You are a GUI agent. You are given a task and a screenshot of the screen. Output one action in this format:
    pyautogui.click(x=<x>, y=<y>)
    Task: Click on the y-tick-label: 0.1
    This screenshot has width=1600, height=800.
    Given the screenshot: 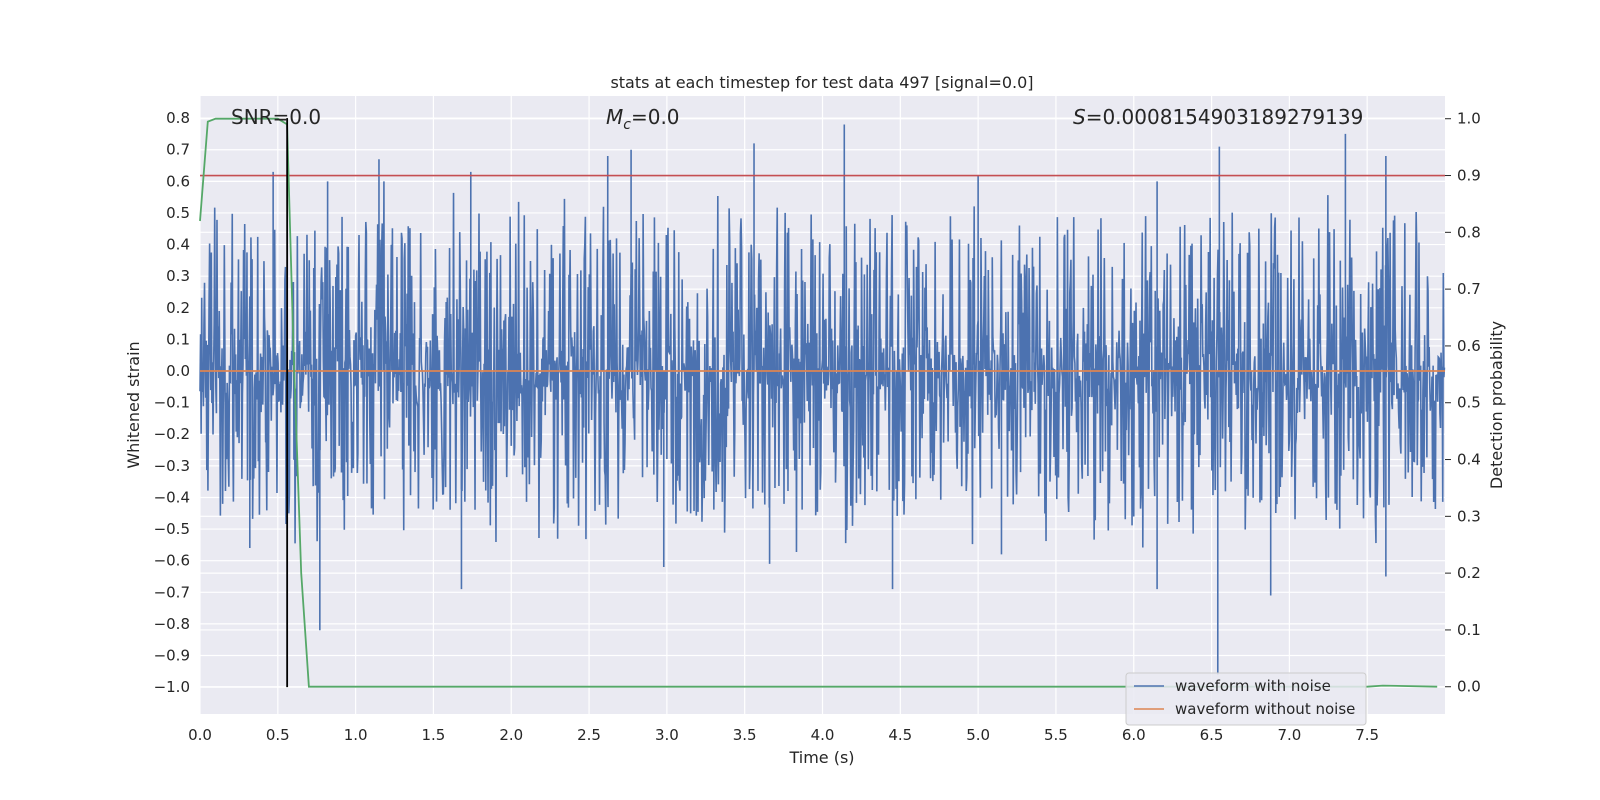 What is the action you would take?
    pyautogui.click(x=178, y=339)
    